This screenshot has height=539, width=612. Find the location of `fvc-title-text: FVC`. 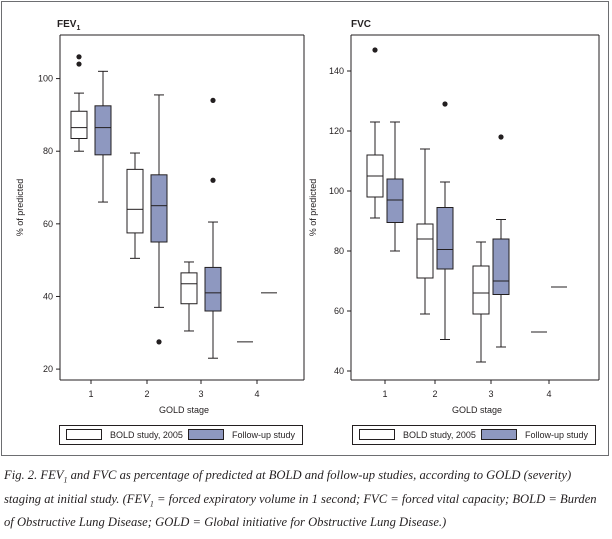

fvc-title-text: FVC is located at coordinates (361, 24).